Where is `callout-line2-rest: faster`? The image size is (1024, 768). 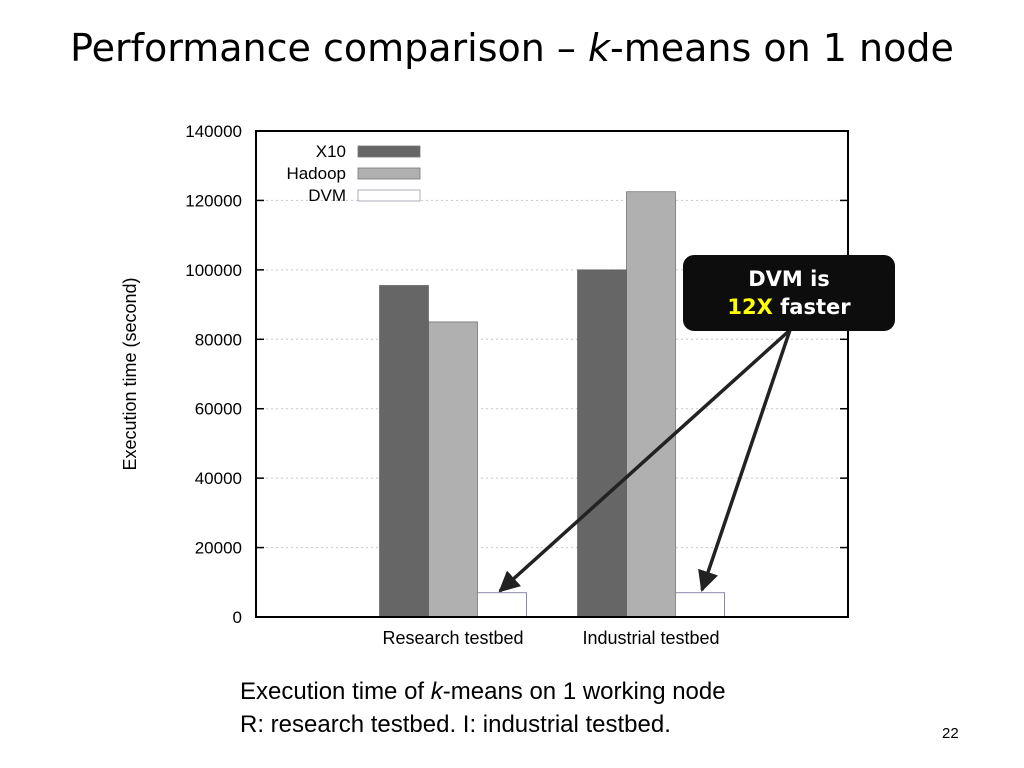 callout-line2-rest: faster is located at coordinates (811, 307).